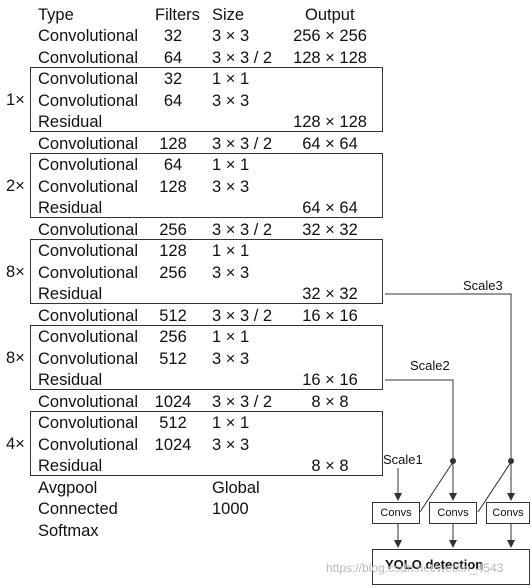  Describe the element at coordinates (173, 229) in the screenshot. I see `row-10-filters: 256` at that location.